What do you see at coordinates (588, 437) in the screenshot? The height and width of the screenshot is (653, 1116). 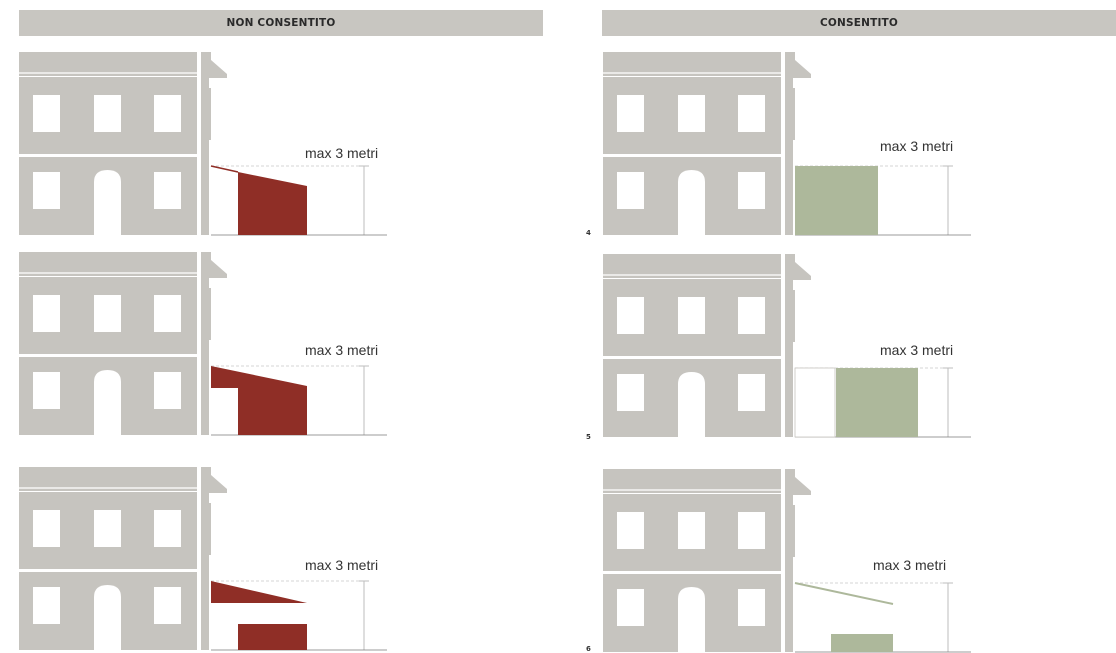 I see `panel-number: 5` at bounding box center [588, 437].